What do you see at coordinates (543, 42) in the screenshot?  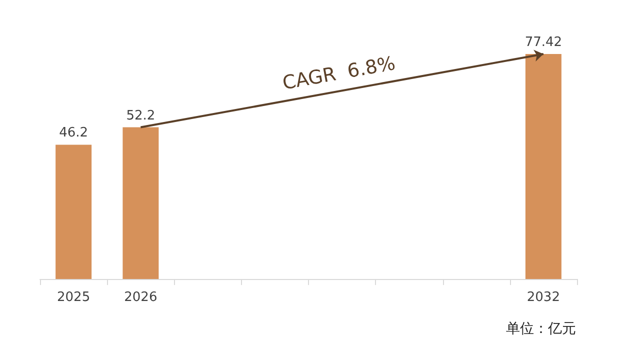 I see `data-label: 77.42` at bounding box center [543, 42].